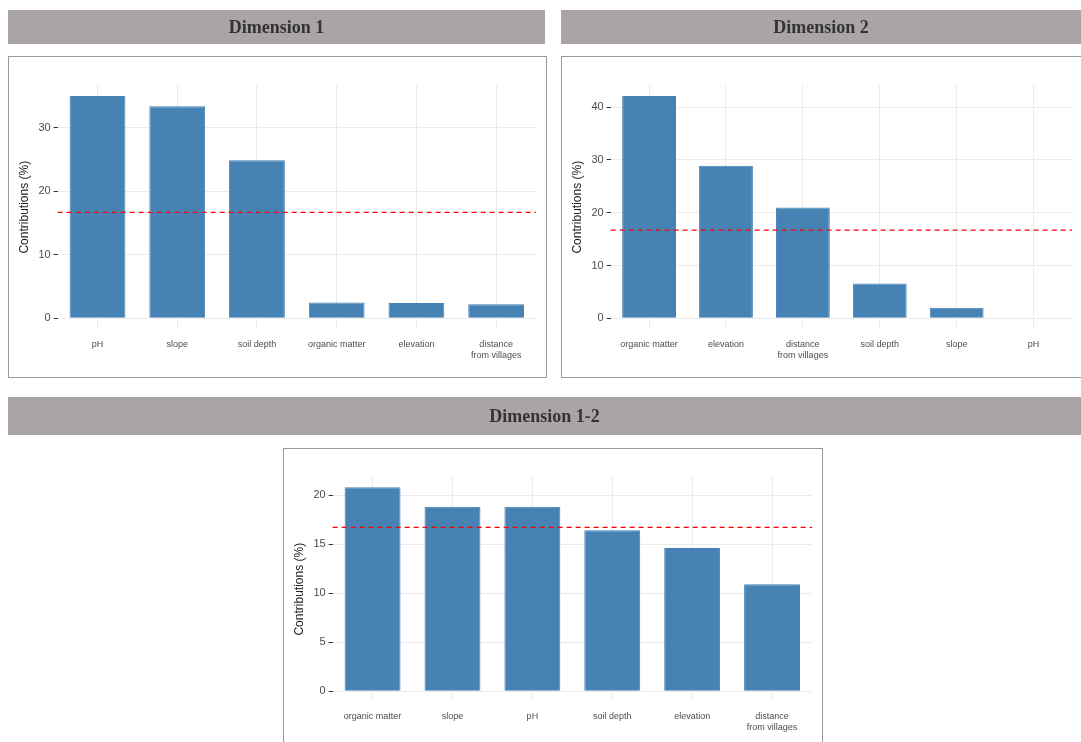  What do you see at coordinates (322, 641) in the screenshot?
I see `y-tick-label: 5` at bounding box center [322, 641].